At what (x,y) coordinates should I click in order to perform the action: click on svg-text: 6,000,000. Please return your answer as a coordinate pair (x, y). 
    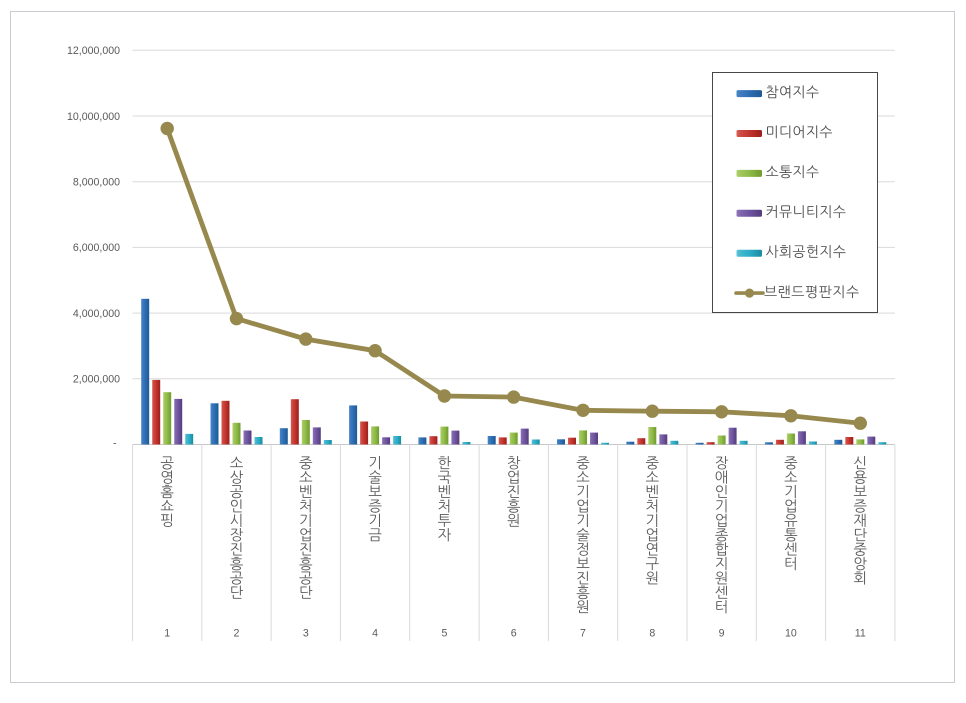
    Looking at the image, I should click on (96, 248).